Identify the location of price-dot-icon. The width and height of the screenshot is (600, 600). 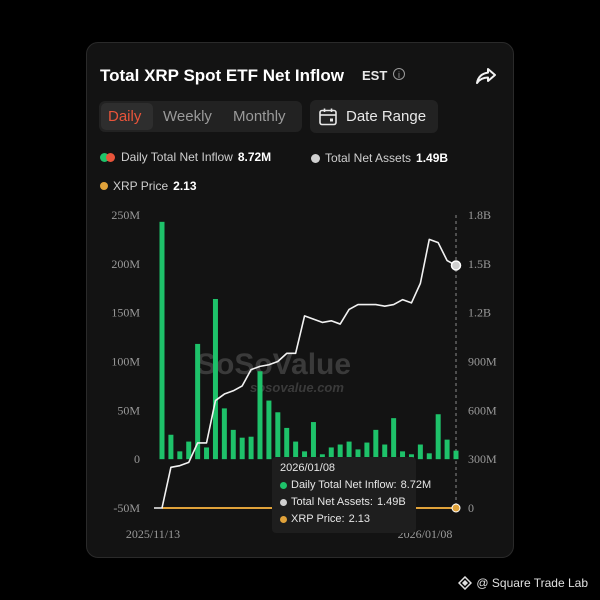
(104, 186).